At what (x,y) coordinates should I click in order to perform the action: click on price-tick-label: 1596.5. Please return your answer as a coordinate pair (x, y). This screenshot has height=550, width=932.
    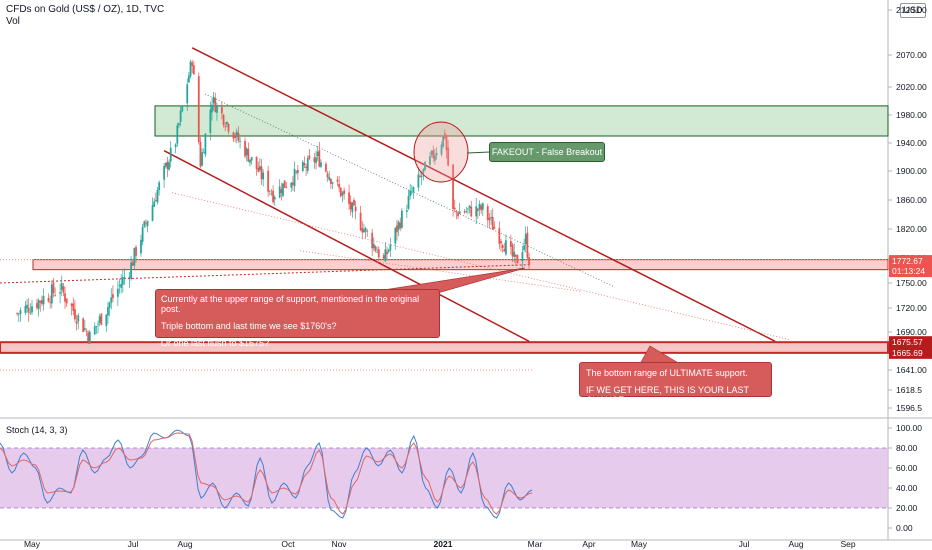
    Looking at the image, I should click on (909, 408).